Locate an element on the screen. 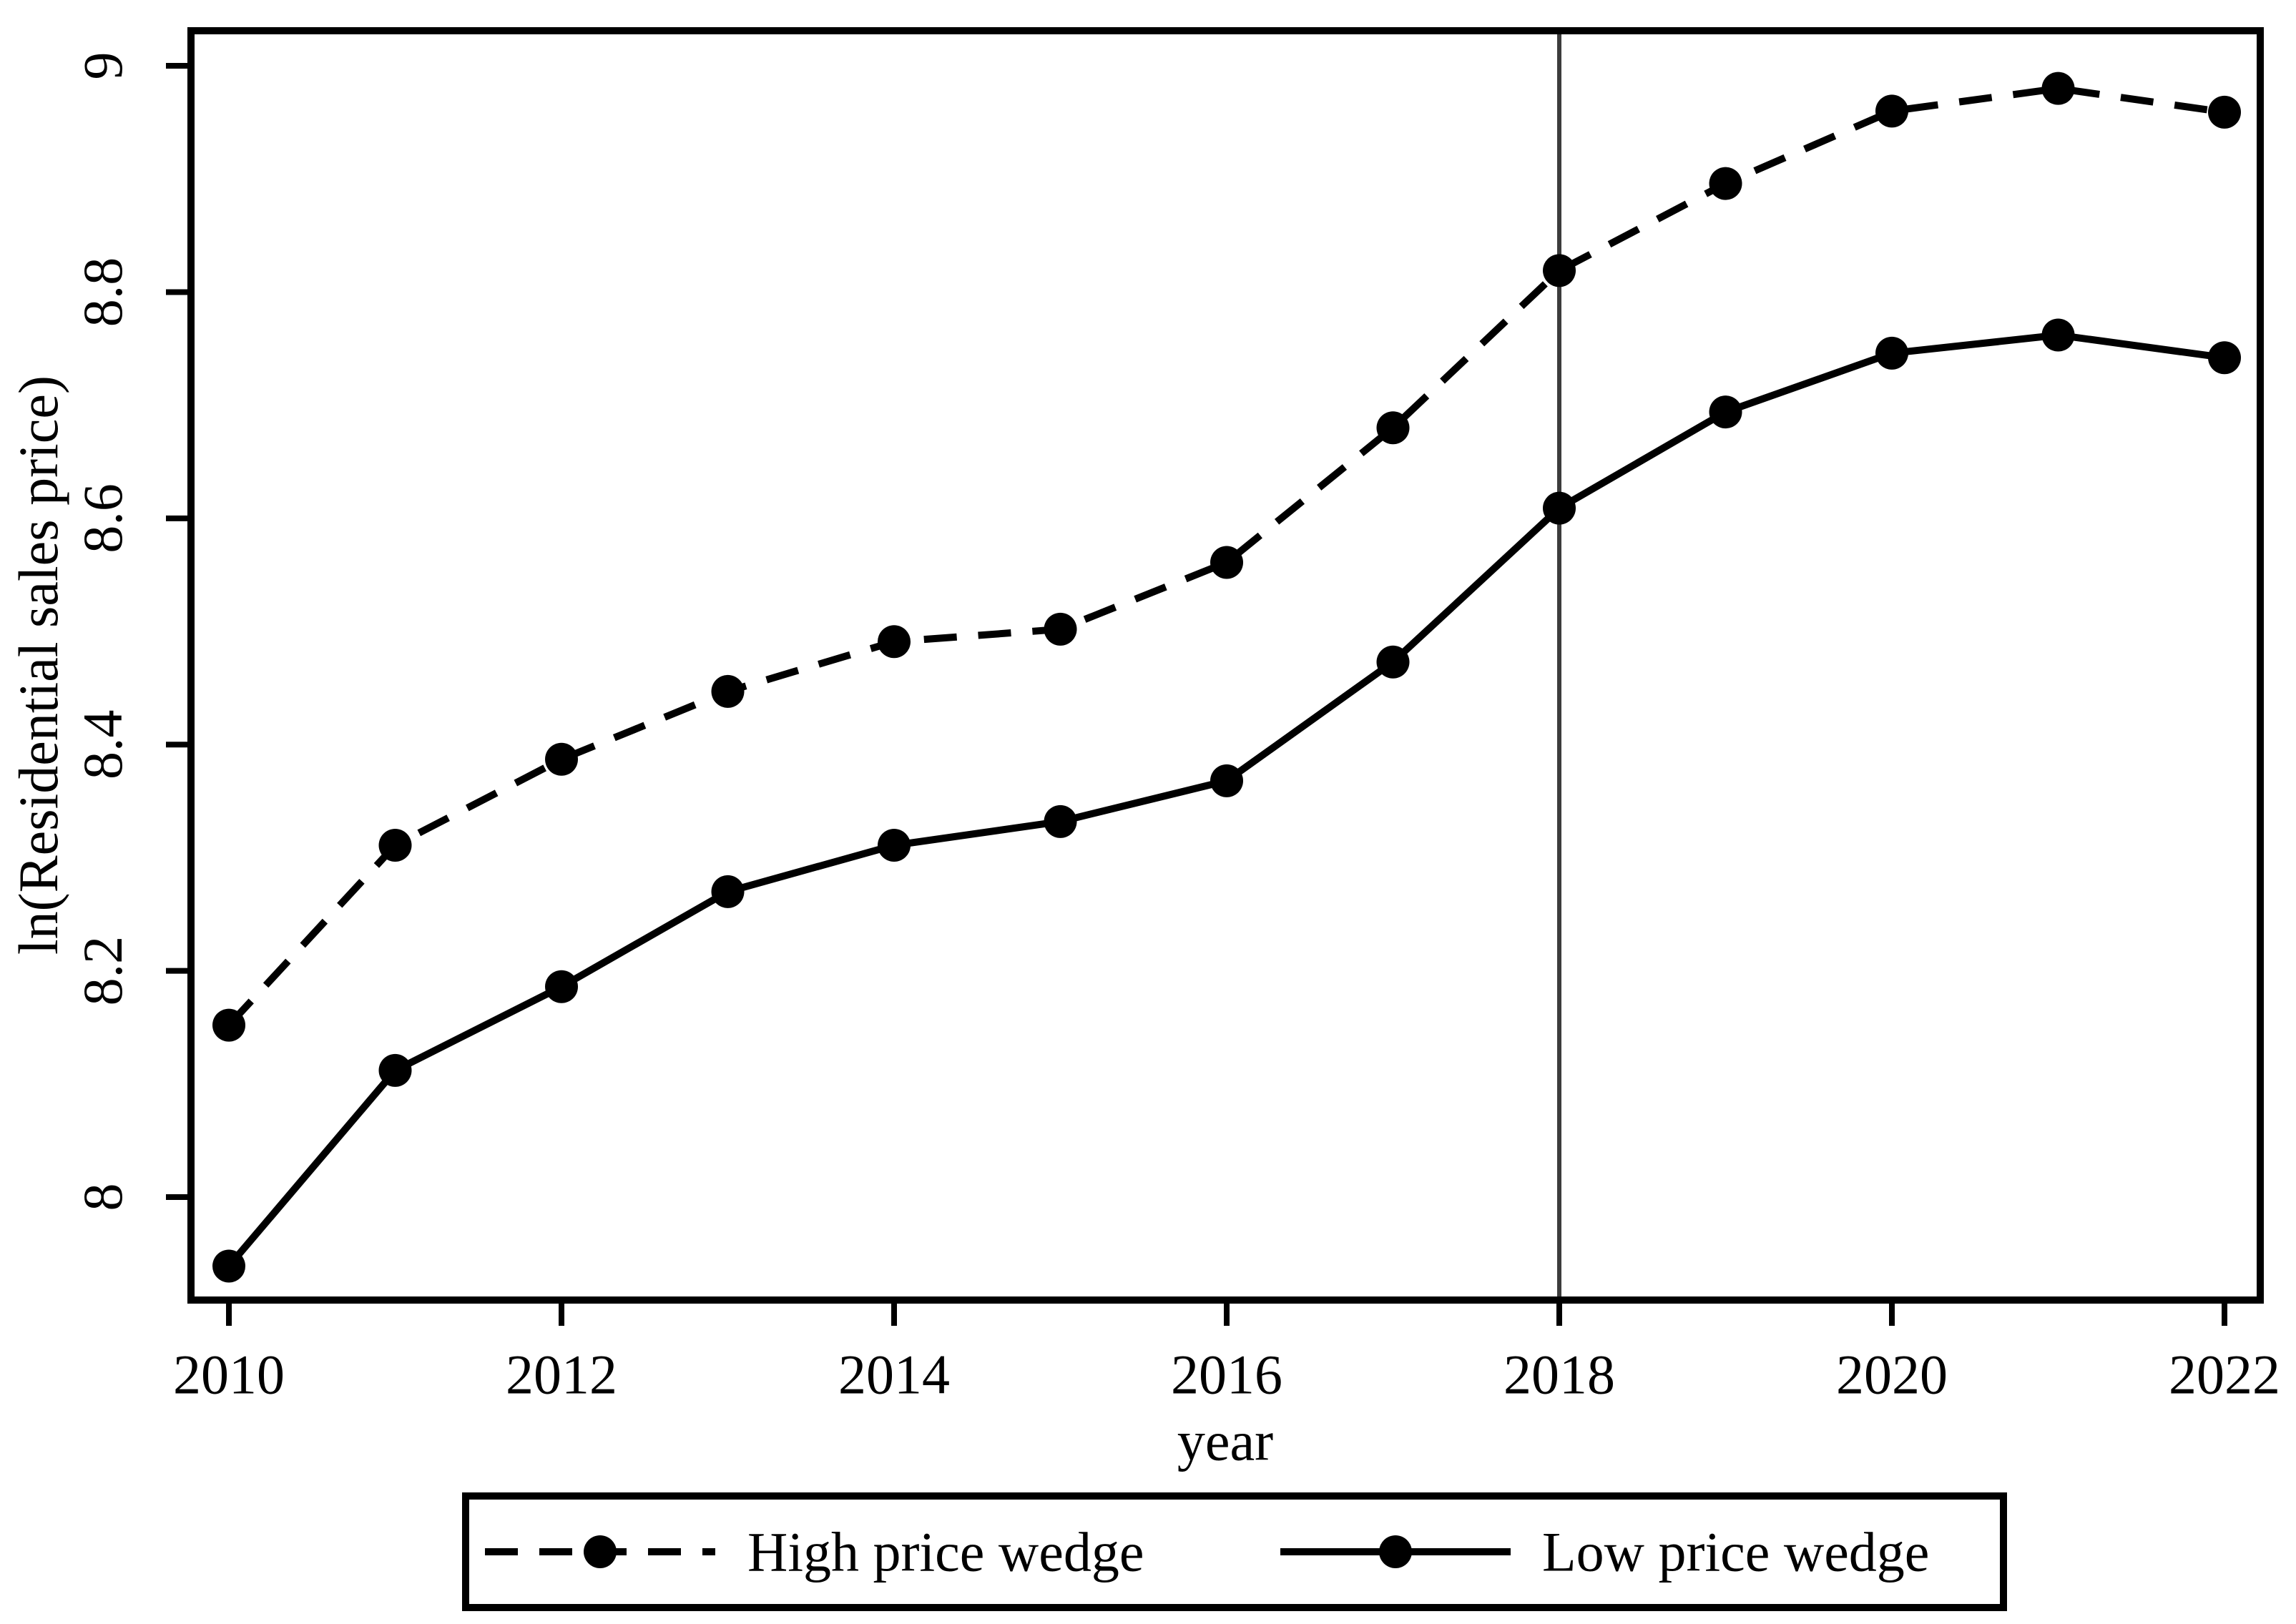 This screenshot has width=2296, height=1624. x-tick-label: 2022 is located at coordinates (2224, 1375).